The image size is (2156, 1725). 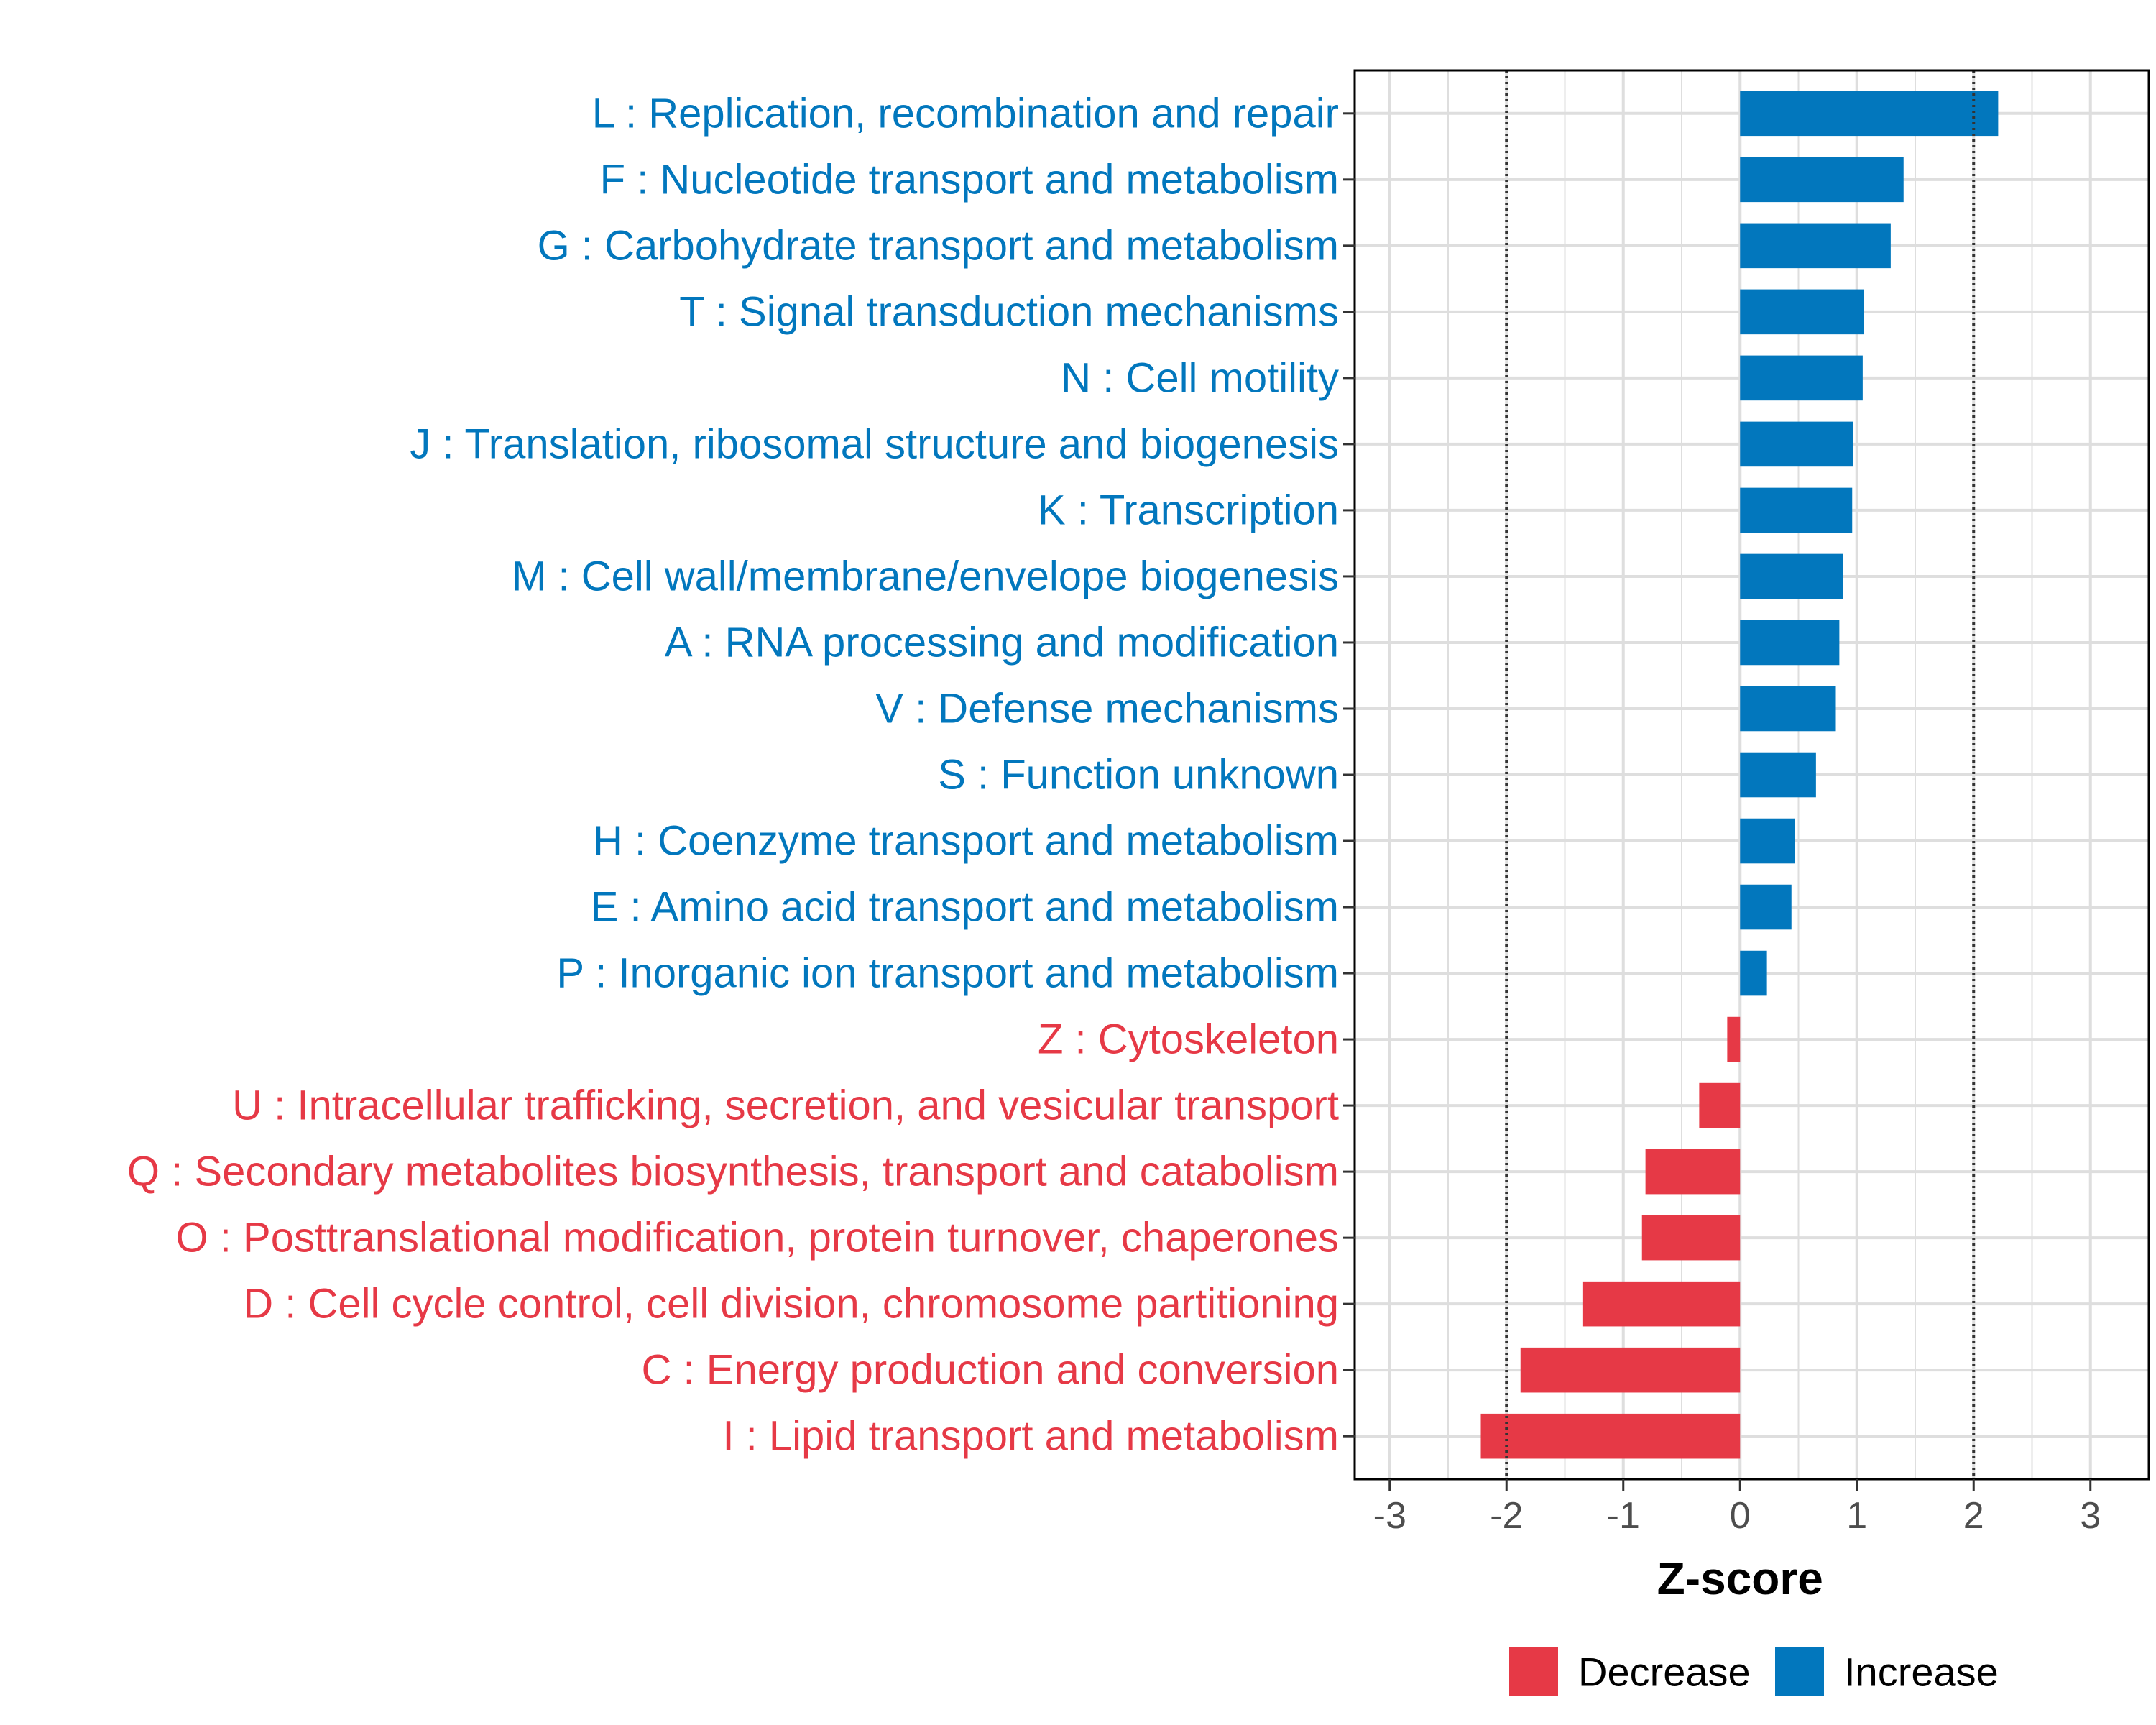 What do you see at coordinates (1030, 1436) in the screenshot?
I see `category-label: I : Lipid transport and metabolism` at bounding box center [1030, 1436].